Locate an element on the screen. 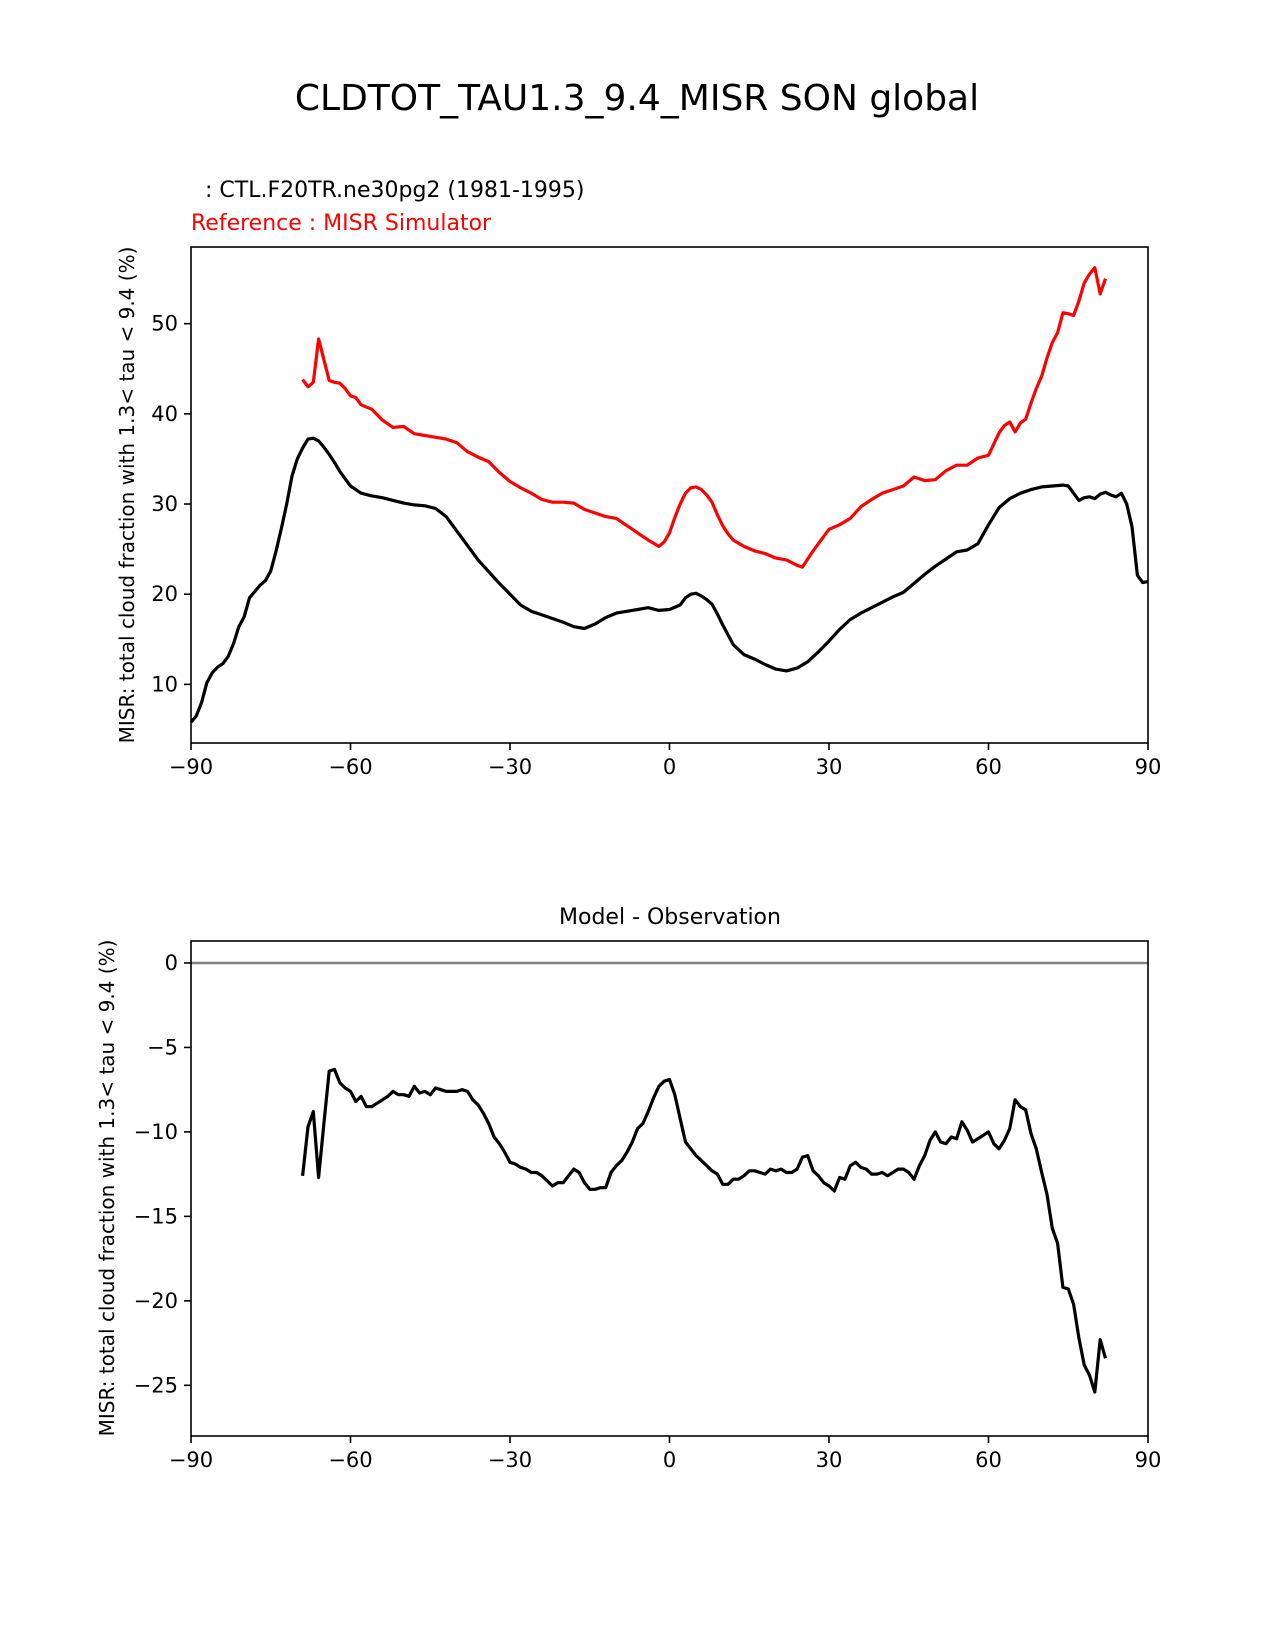  bottom-y-tick-label: −5 is located at coordinates (162, 1047).